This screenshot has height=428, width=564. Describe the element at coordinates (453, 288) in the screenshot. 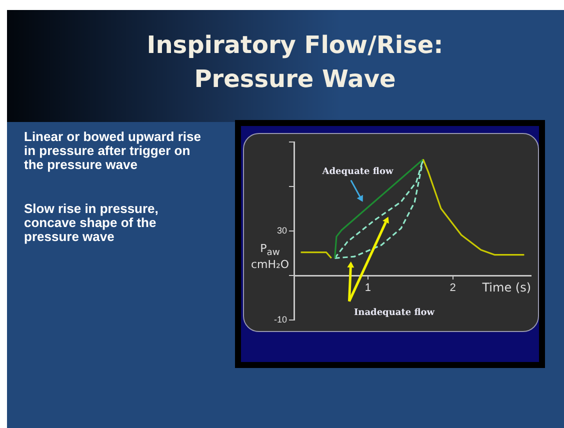

I see `x-tick-label: 2` at that location.